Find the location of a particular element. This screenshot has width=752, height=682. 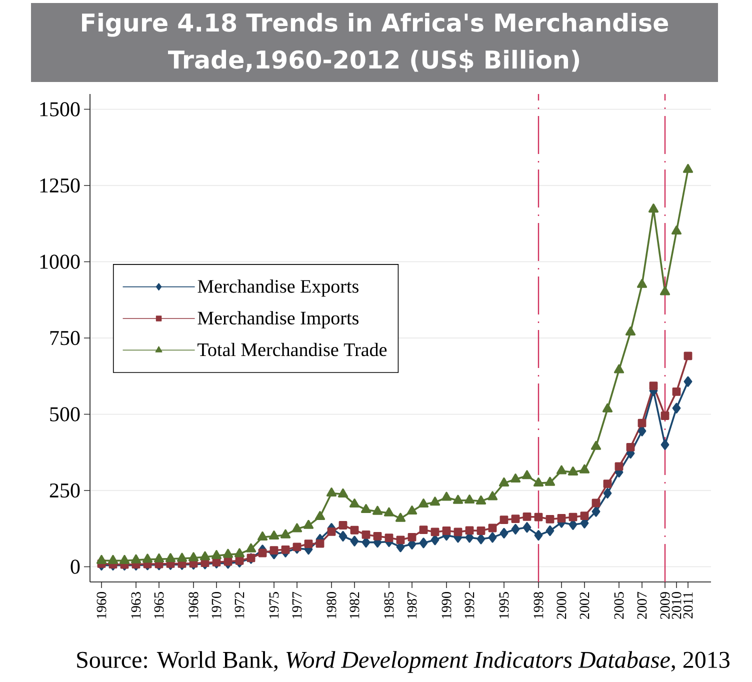

y-tick-label: 250 is located at coordinates (65, 490).